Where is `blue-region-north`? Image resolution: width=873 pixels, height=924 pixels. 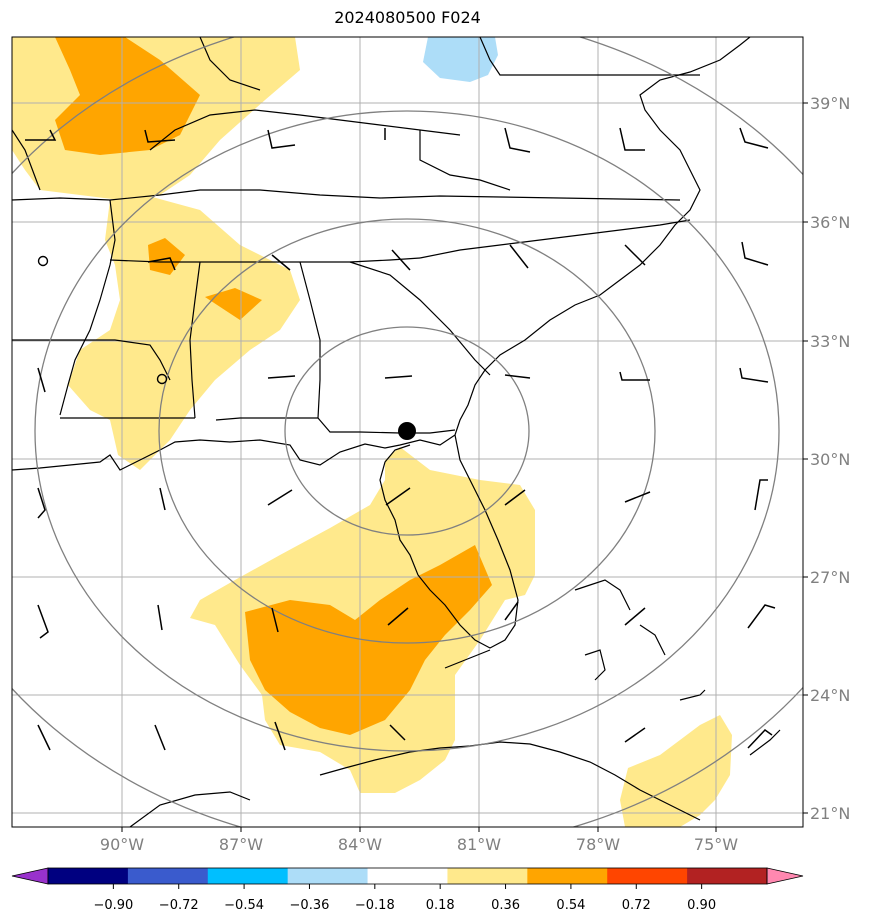
blue-region-north is located at coordinates (460, 59).